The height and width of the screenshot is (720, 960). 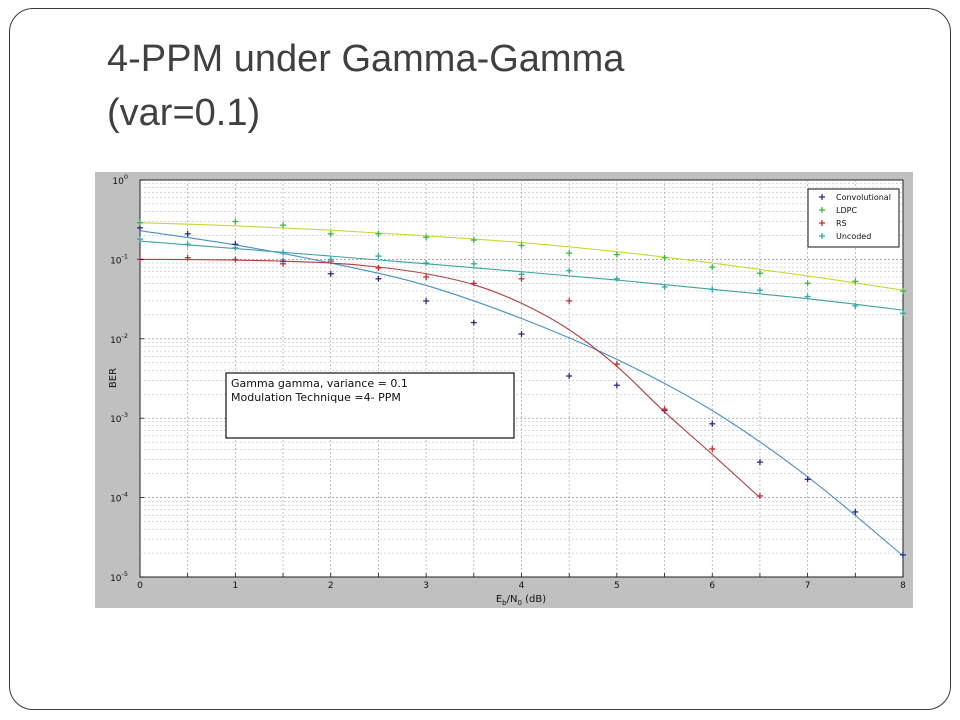 I want to click on legend-marker-ldpc, so click(x=822, y=210).